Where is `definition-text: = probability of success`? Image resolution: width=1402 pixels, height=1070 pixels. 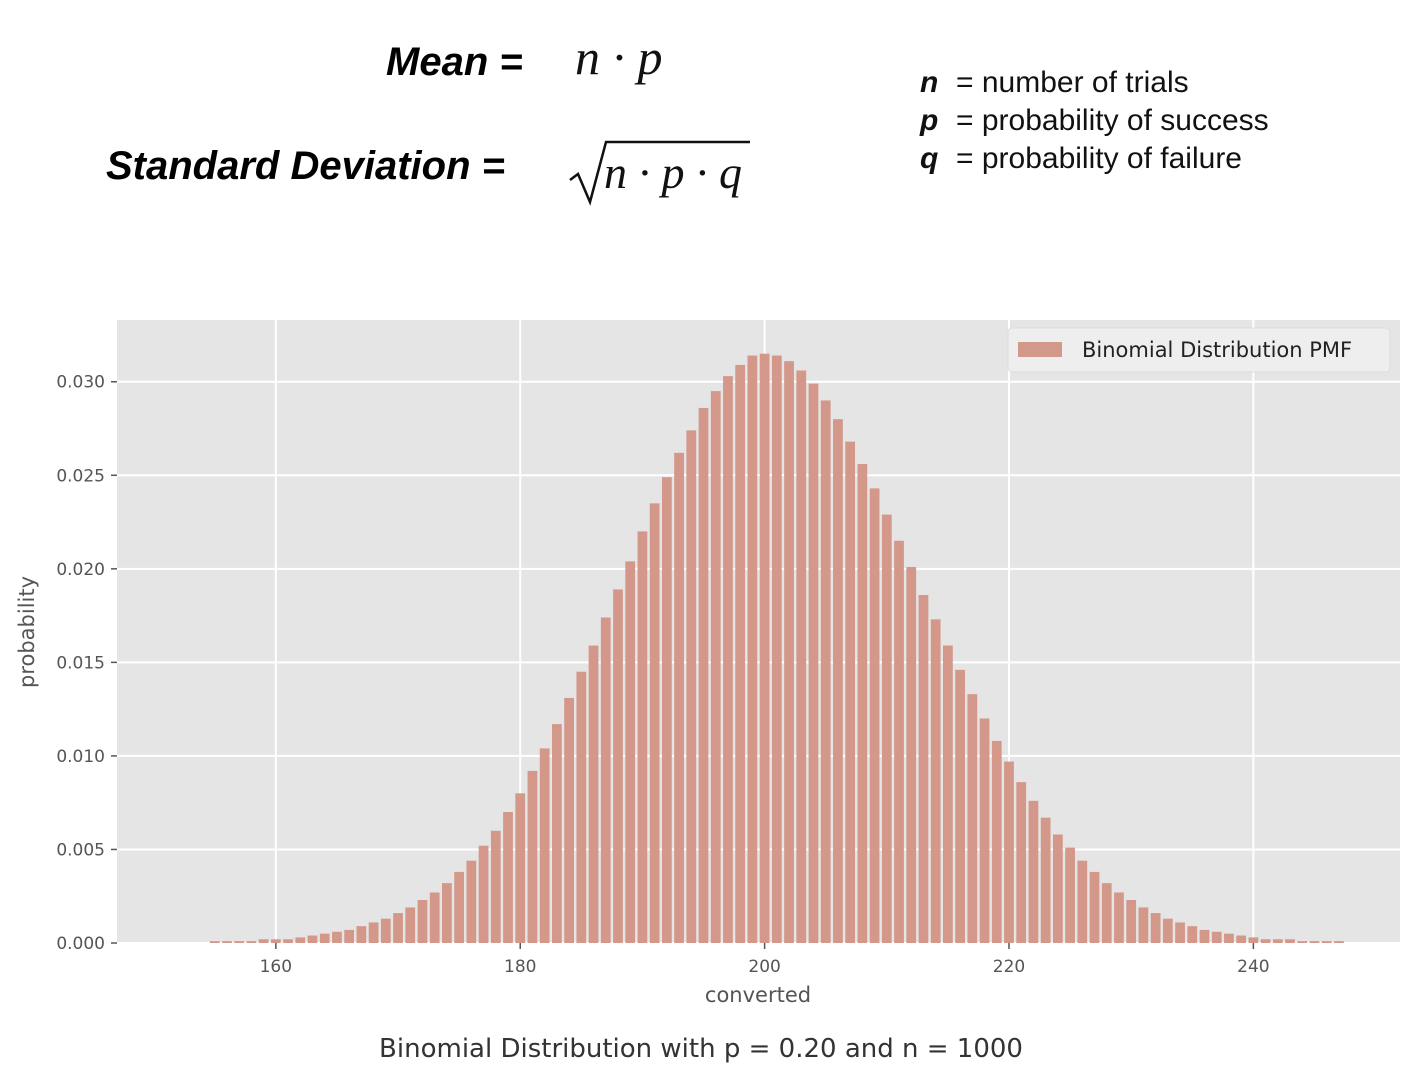
definition-text: = probability of success is located at coordinates (1112, 120).